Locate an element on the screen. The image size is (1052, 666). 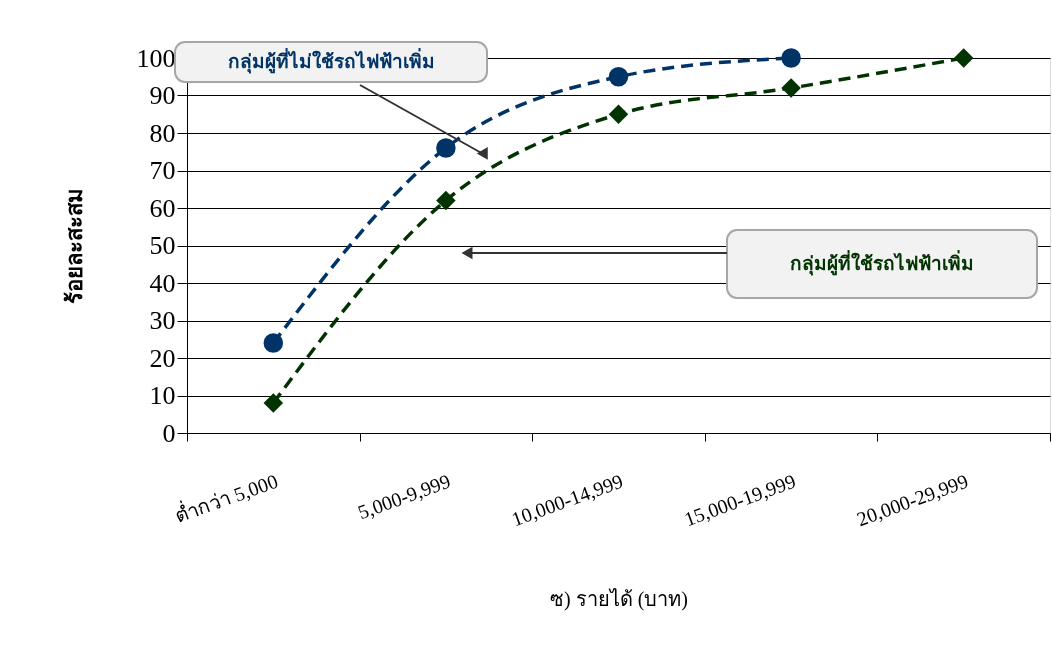
y-tick-label: 40 is located at coordinates (162, 283).